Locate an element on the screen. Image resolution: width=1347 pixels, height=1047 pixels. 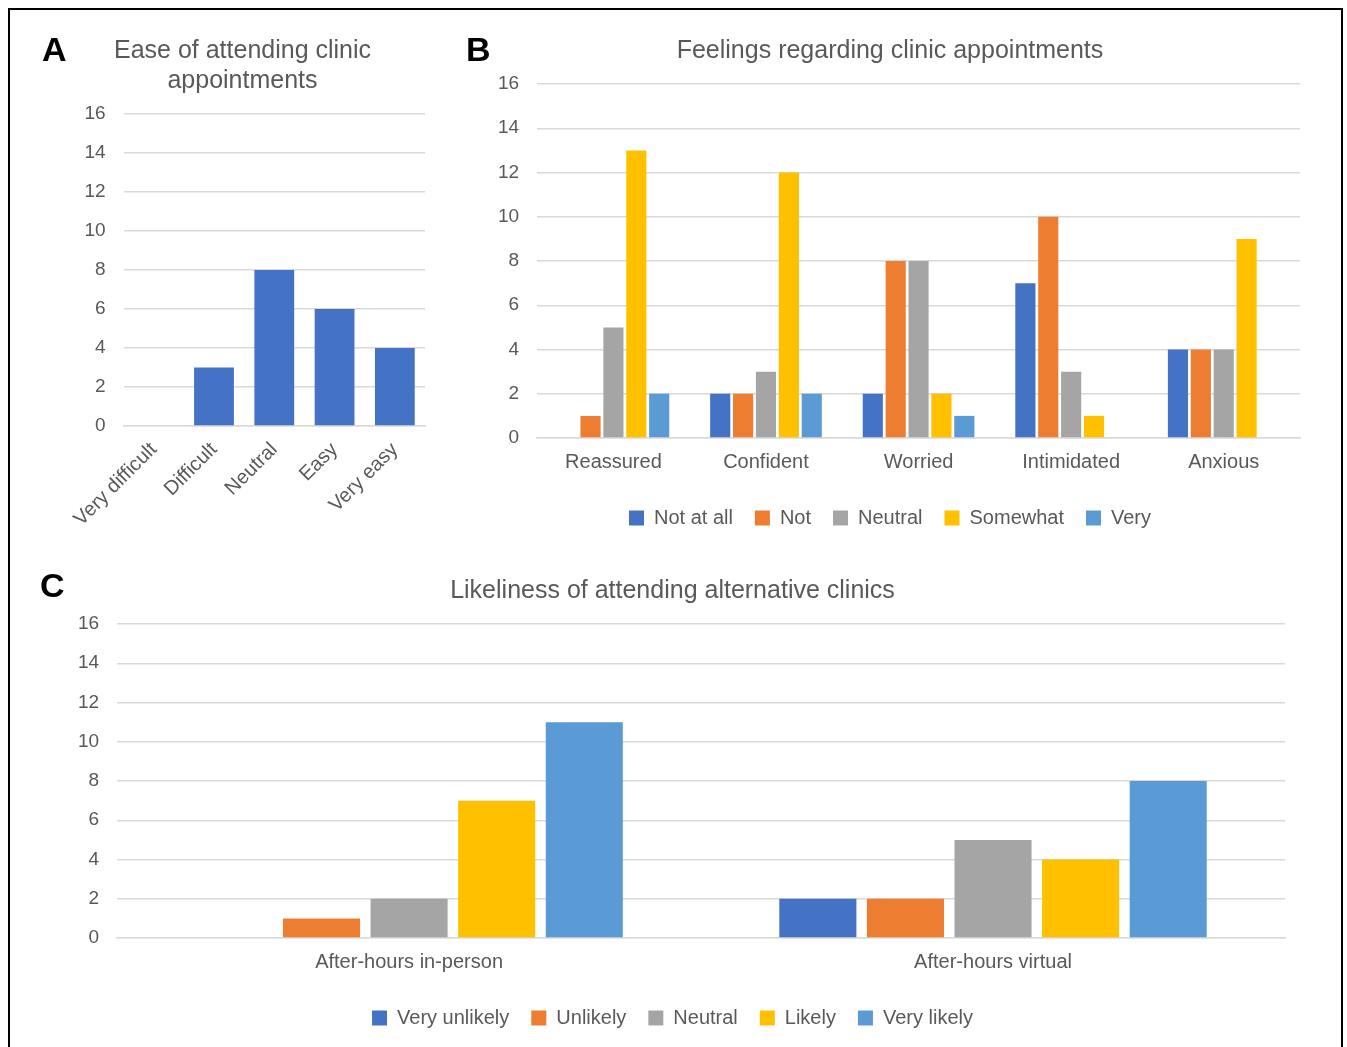
chart-title: Feelings regarding clinic appointments is located at coordinates (890, 48).